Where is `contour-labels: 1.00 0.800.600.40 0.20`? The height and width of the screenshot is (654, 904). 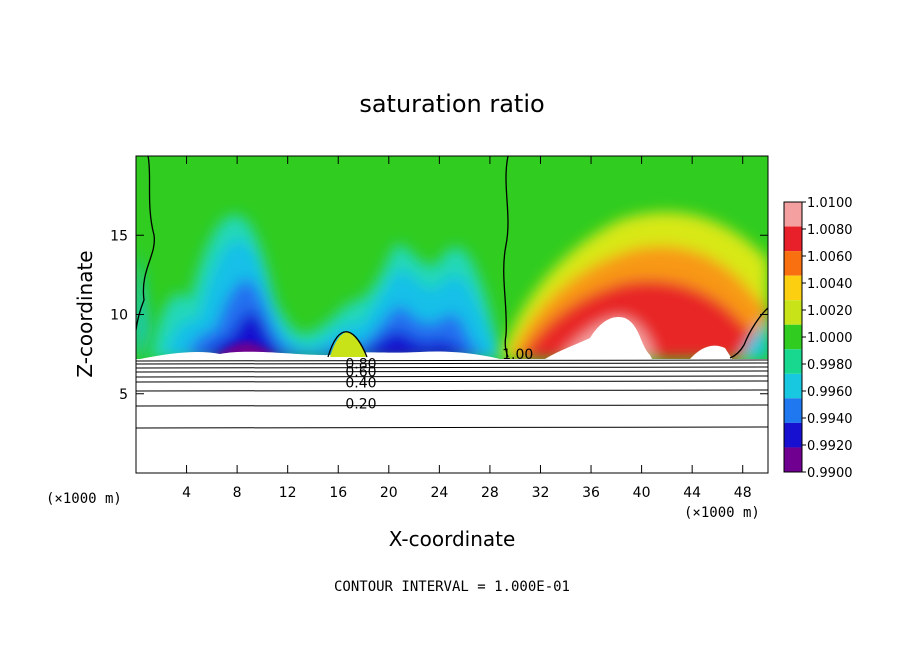 contour-labels: 1.00 0.800.600.40 0.20 is located at coordinates (439, 379).